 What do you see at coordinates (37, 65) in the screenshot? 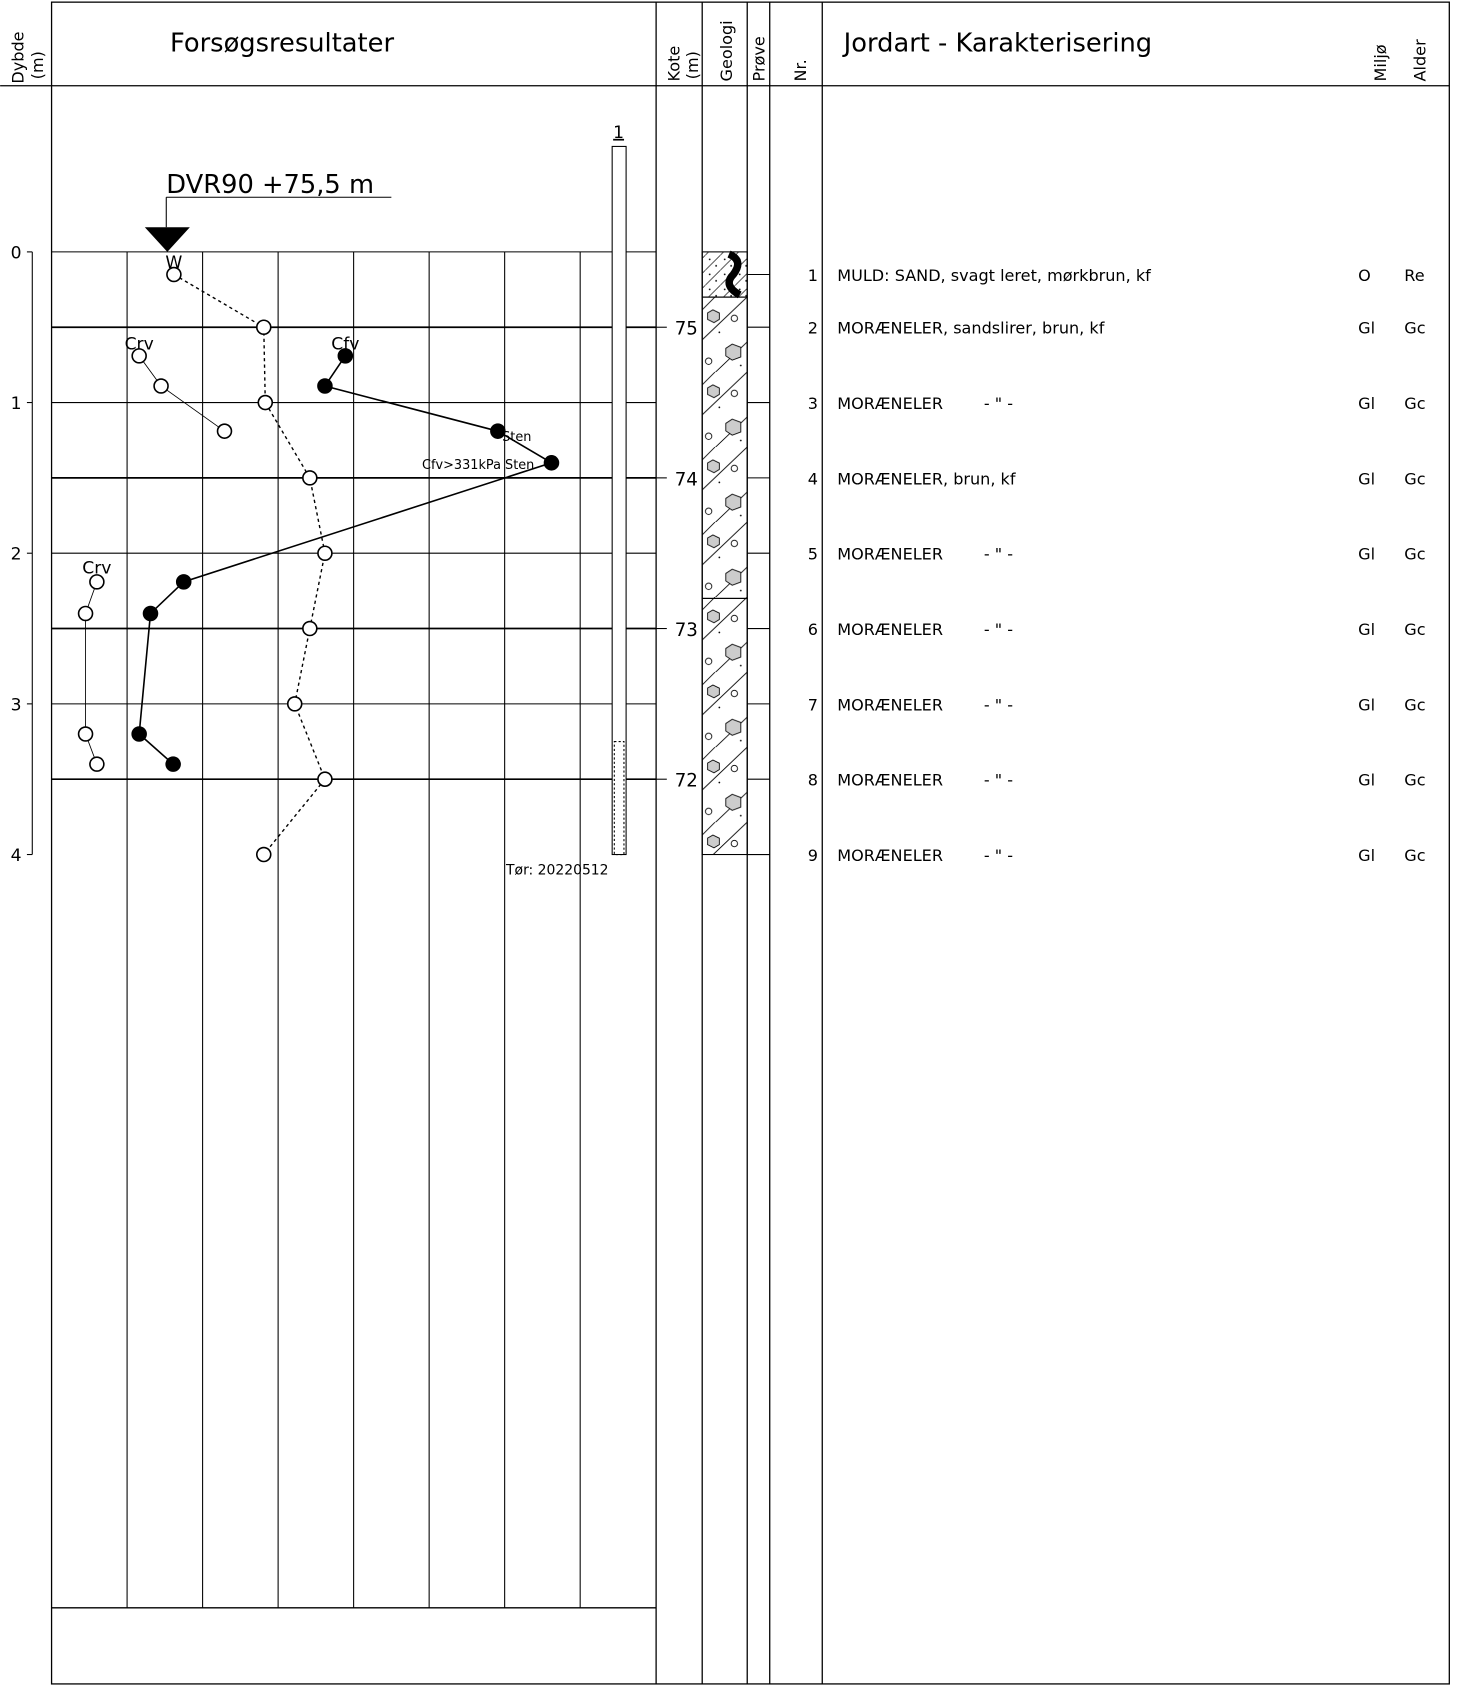
I see `header-depth-unit: (m)` at bounding box center [37, 65].